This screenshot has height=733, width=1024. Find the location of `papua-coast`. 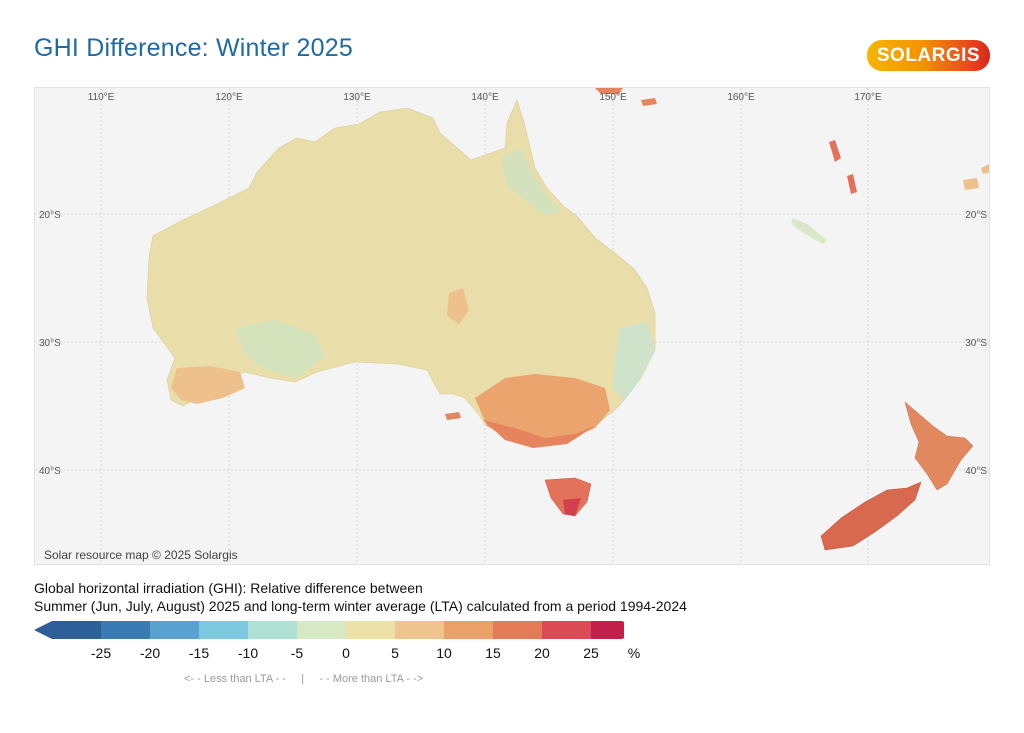

papua-coast is located at coordinates (626, 97).